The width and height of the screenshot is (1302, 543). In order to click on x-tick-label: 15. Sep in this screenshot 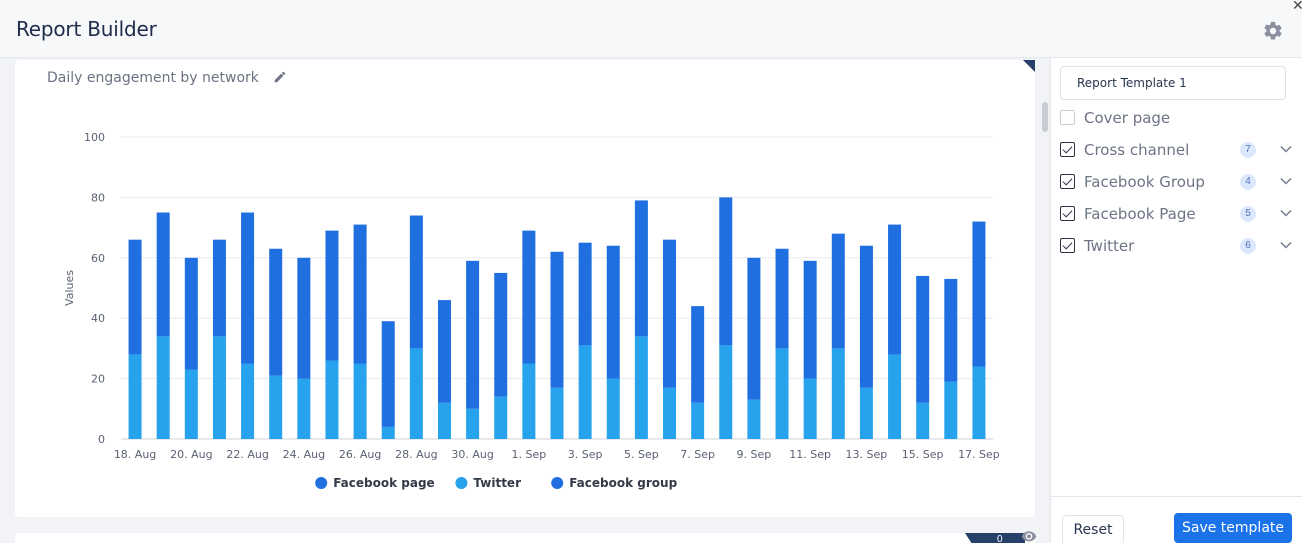, I will do `click(923, 454)`.